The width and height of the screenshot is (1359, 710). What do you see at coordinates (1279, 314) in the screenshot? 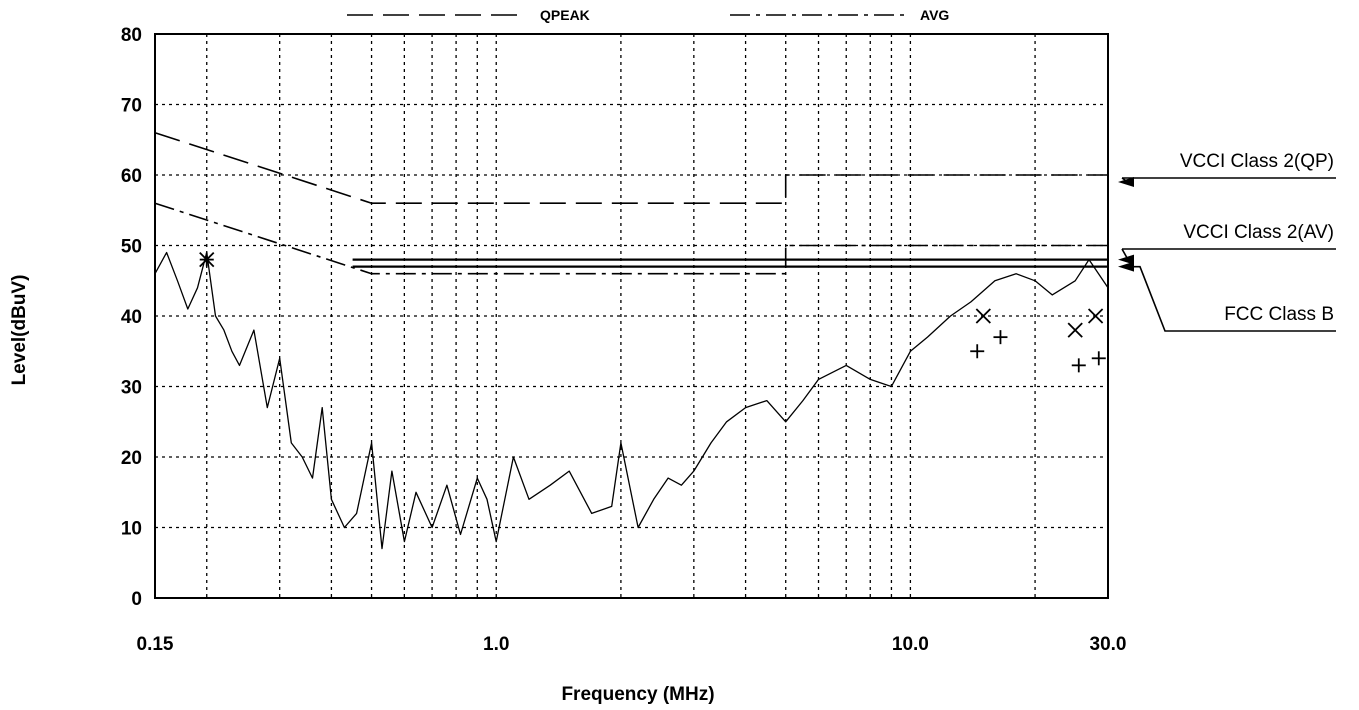
I see `limit-label: FCC Class B` at bounding box center [1279, 314].